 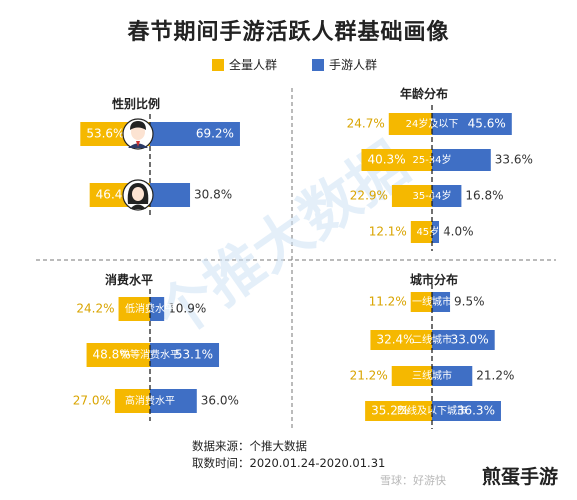 I want to click on legend-swatch-mobile, so click(x=318, y=64).